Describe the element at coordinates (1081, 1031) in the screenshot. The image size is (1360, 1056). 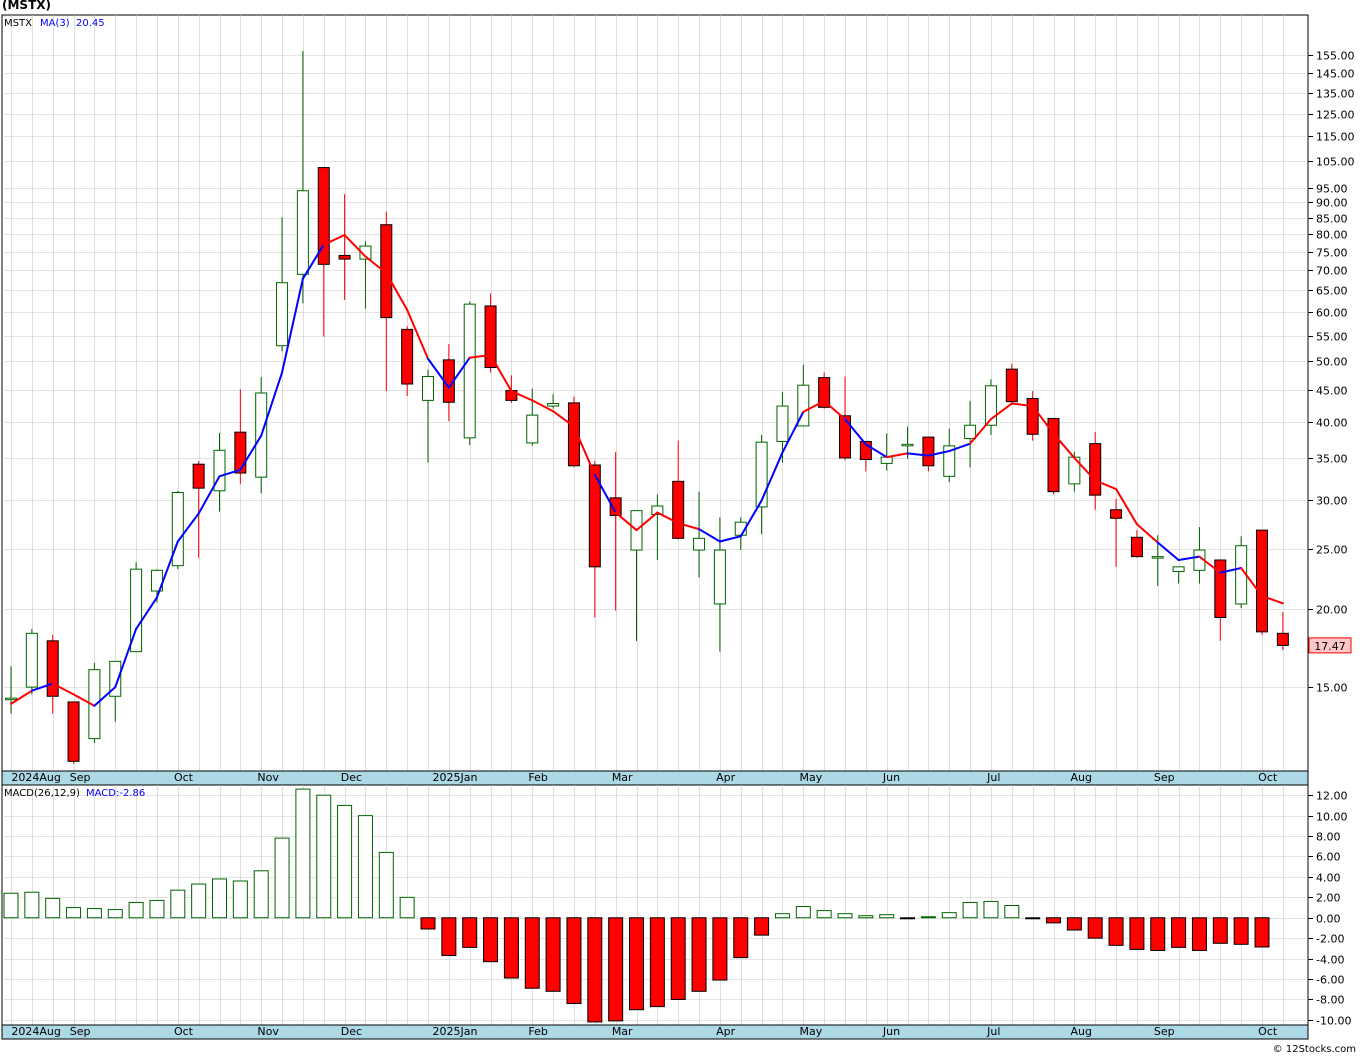
I see `x-tick-label: Aug` at that location.